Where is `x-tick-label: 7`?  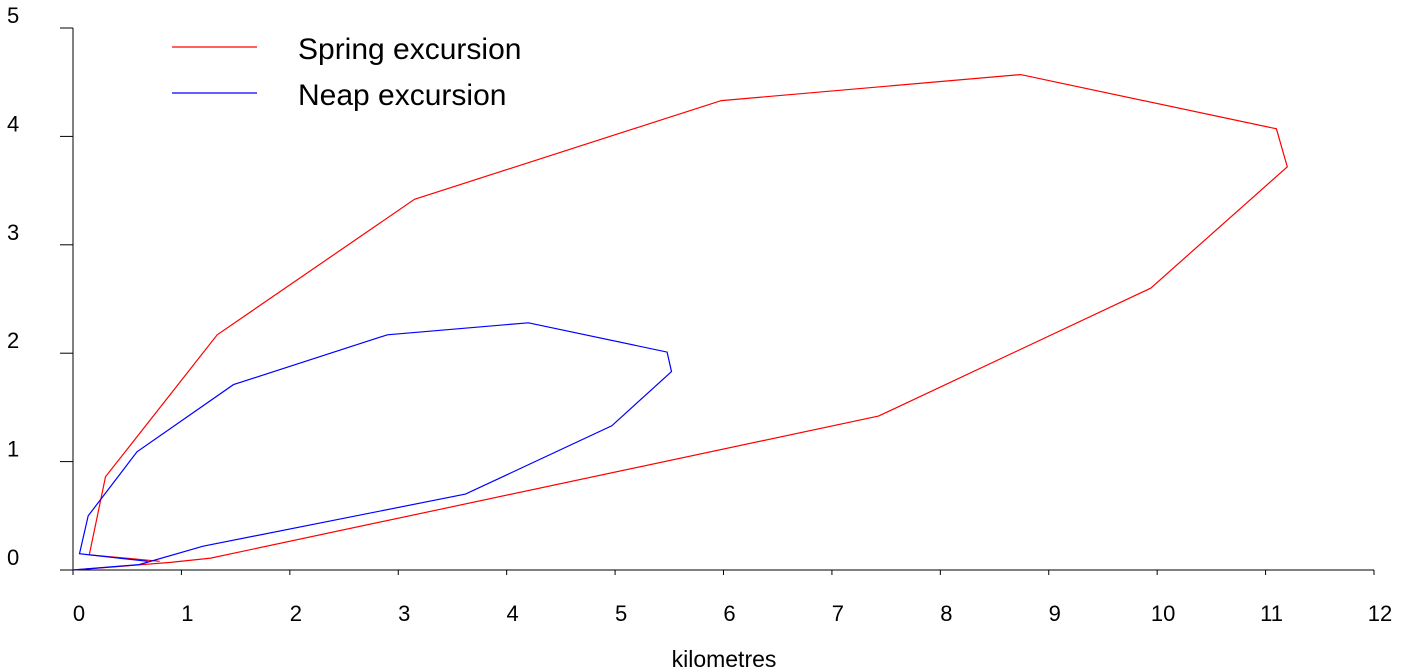
x-tick-label: 7 is located at coordinates (838, 613).